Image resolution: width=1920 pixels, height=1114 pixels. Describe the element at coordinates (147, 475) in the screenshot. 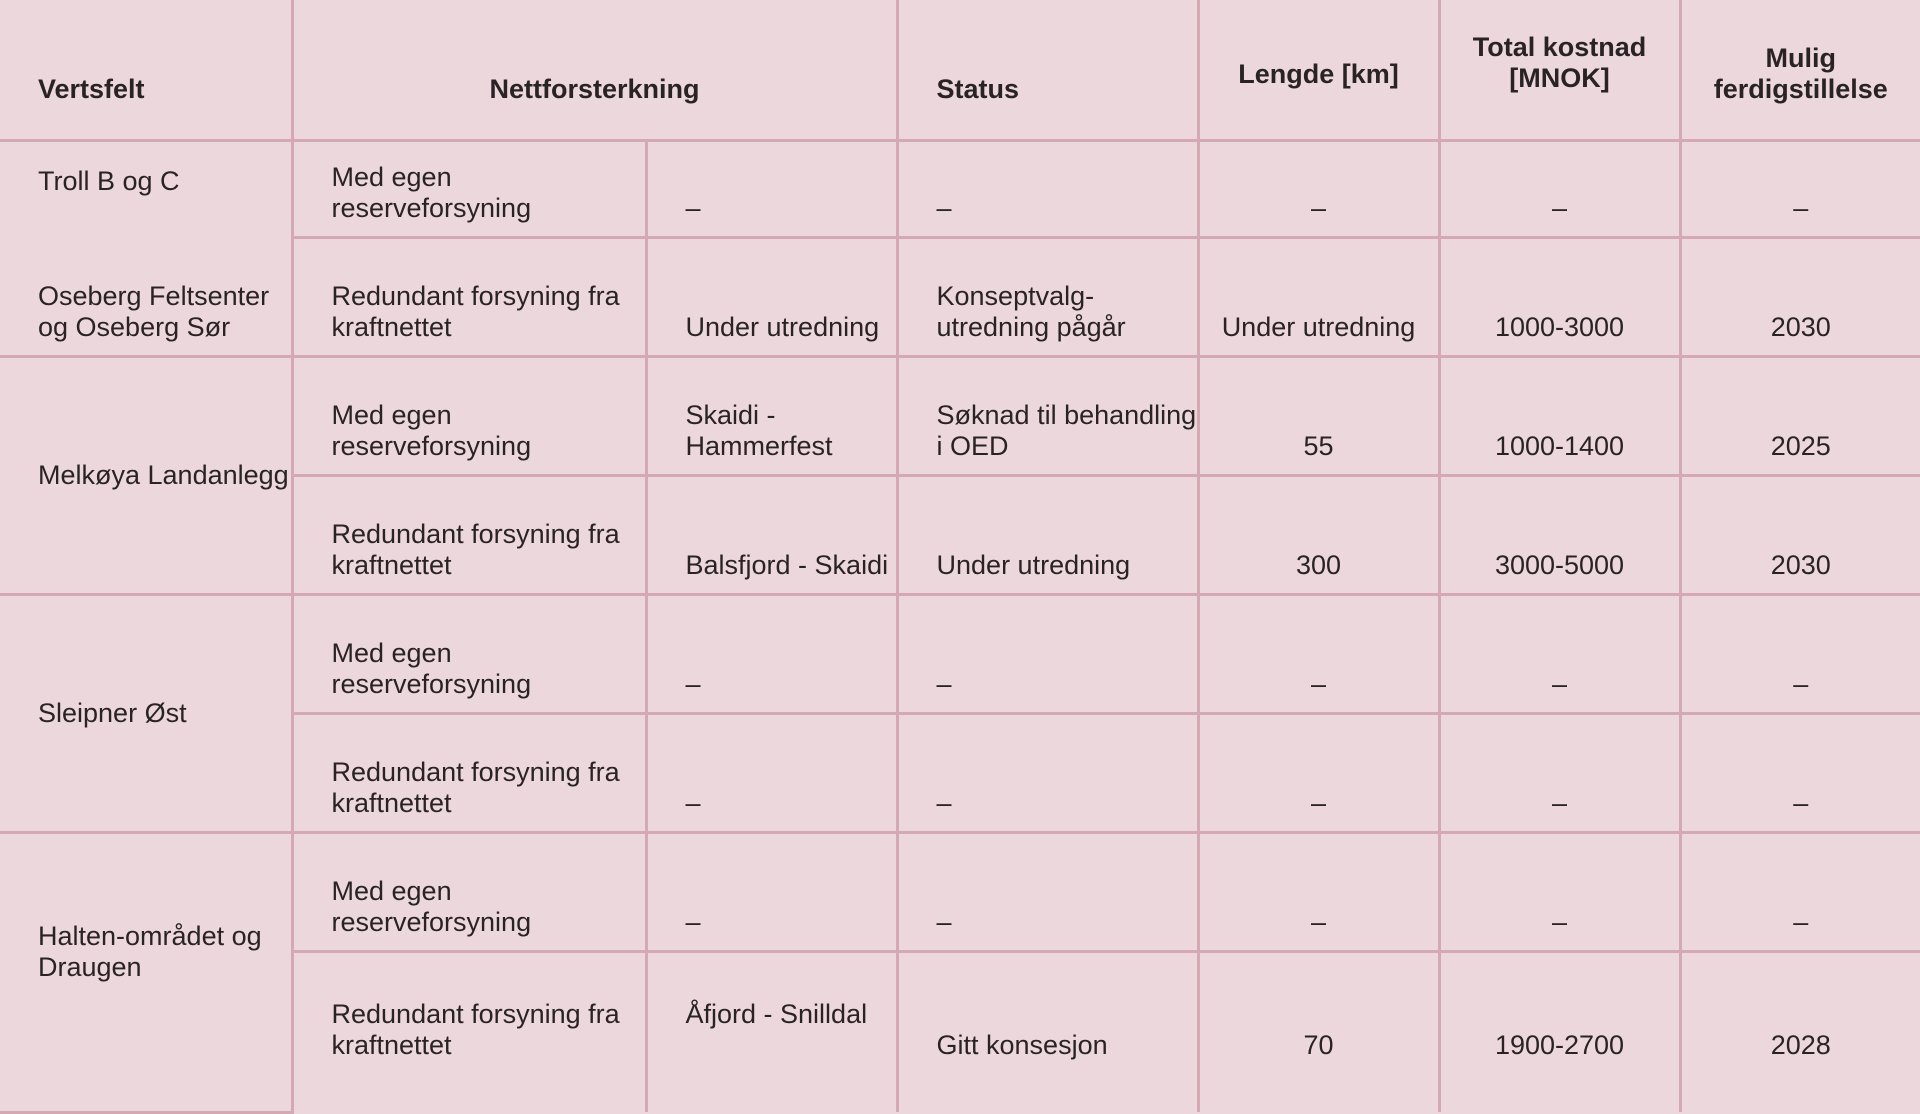

I see `cell-vertsfelt: Melkøya Landanlegg` at that location.